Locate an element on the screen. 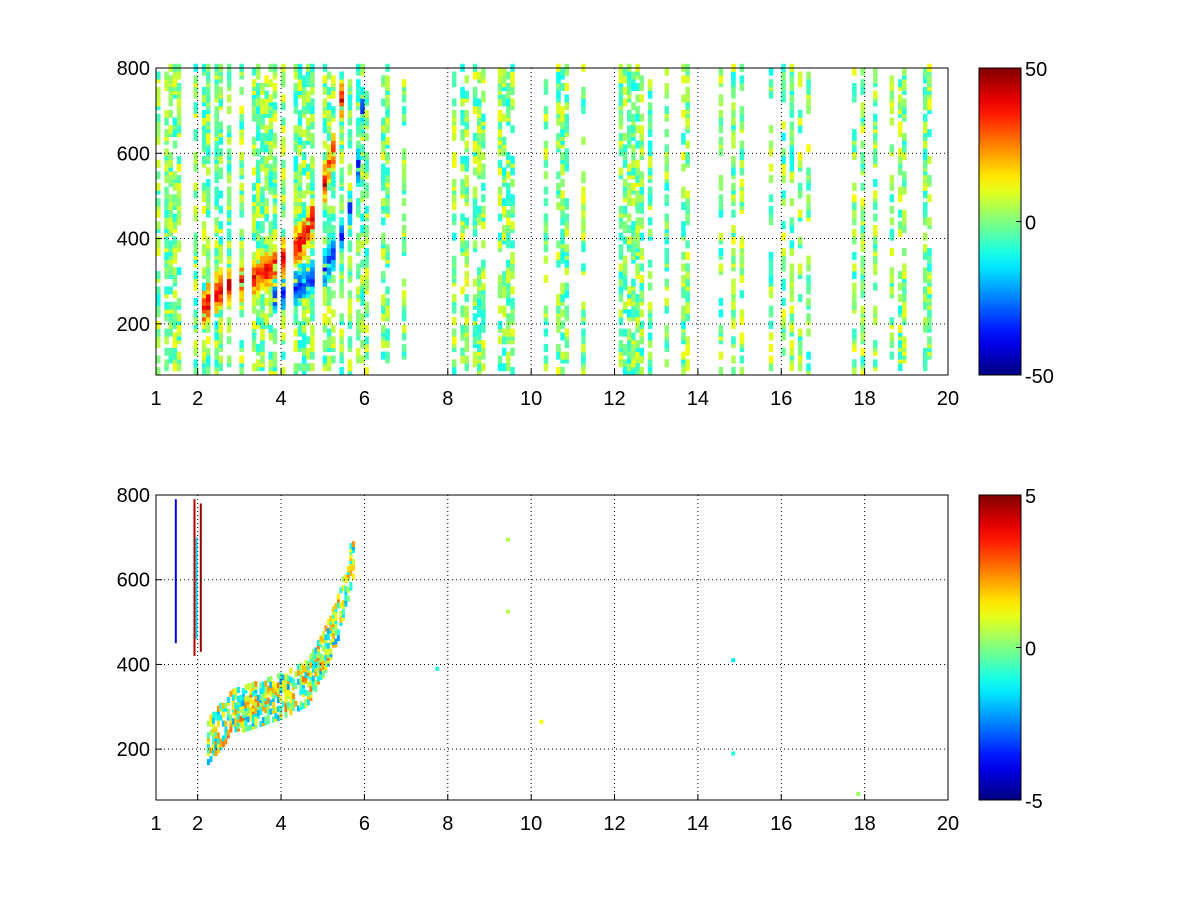  y-tick-label: 800 is located at coordinates (133, 496).